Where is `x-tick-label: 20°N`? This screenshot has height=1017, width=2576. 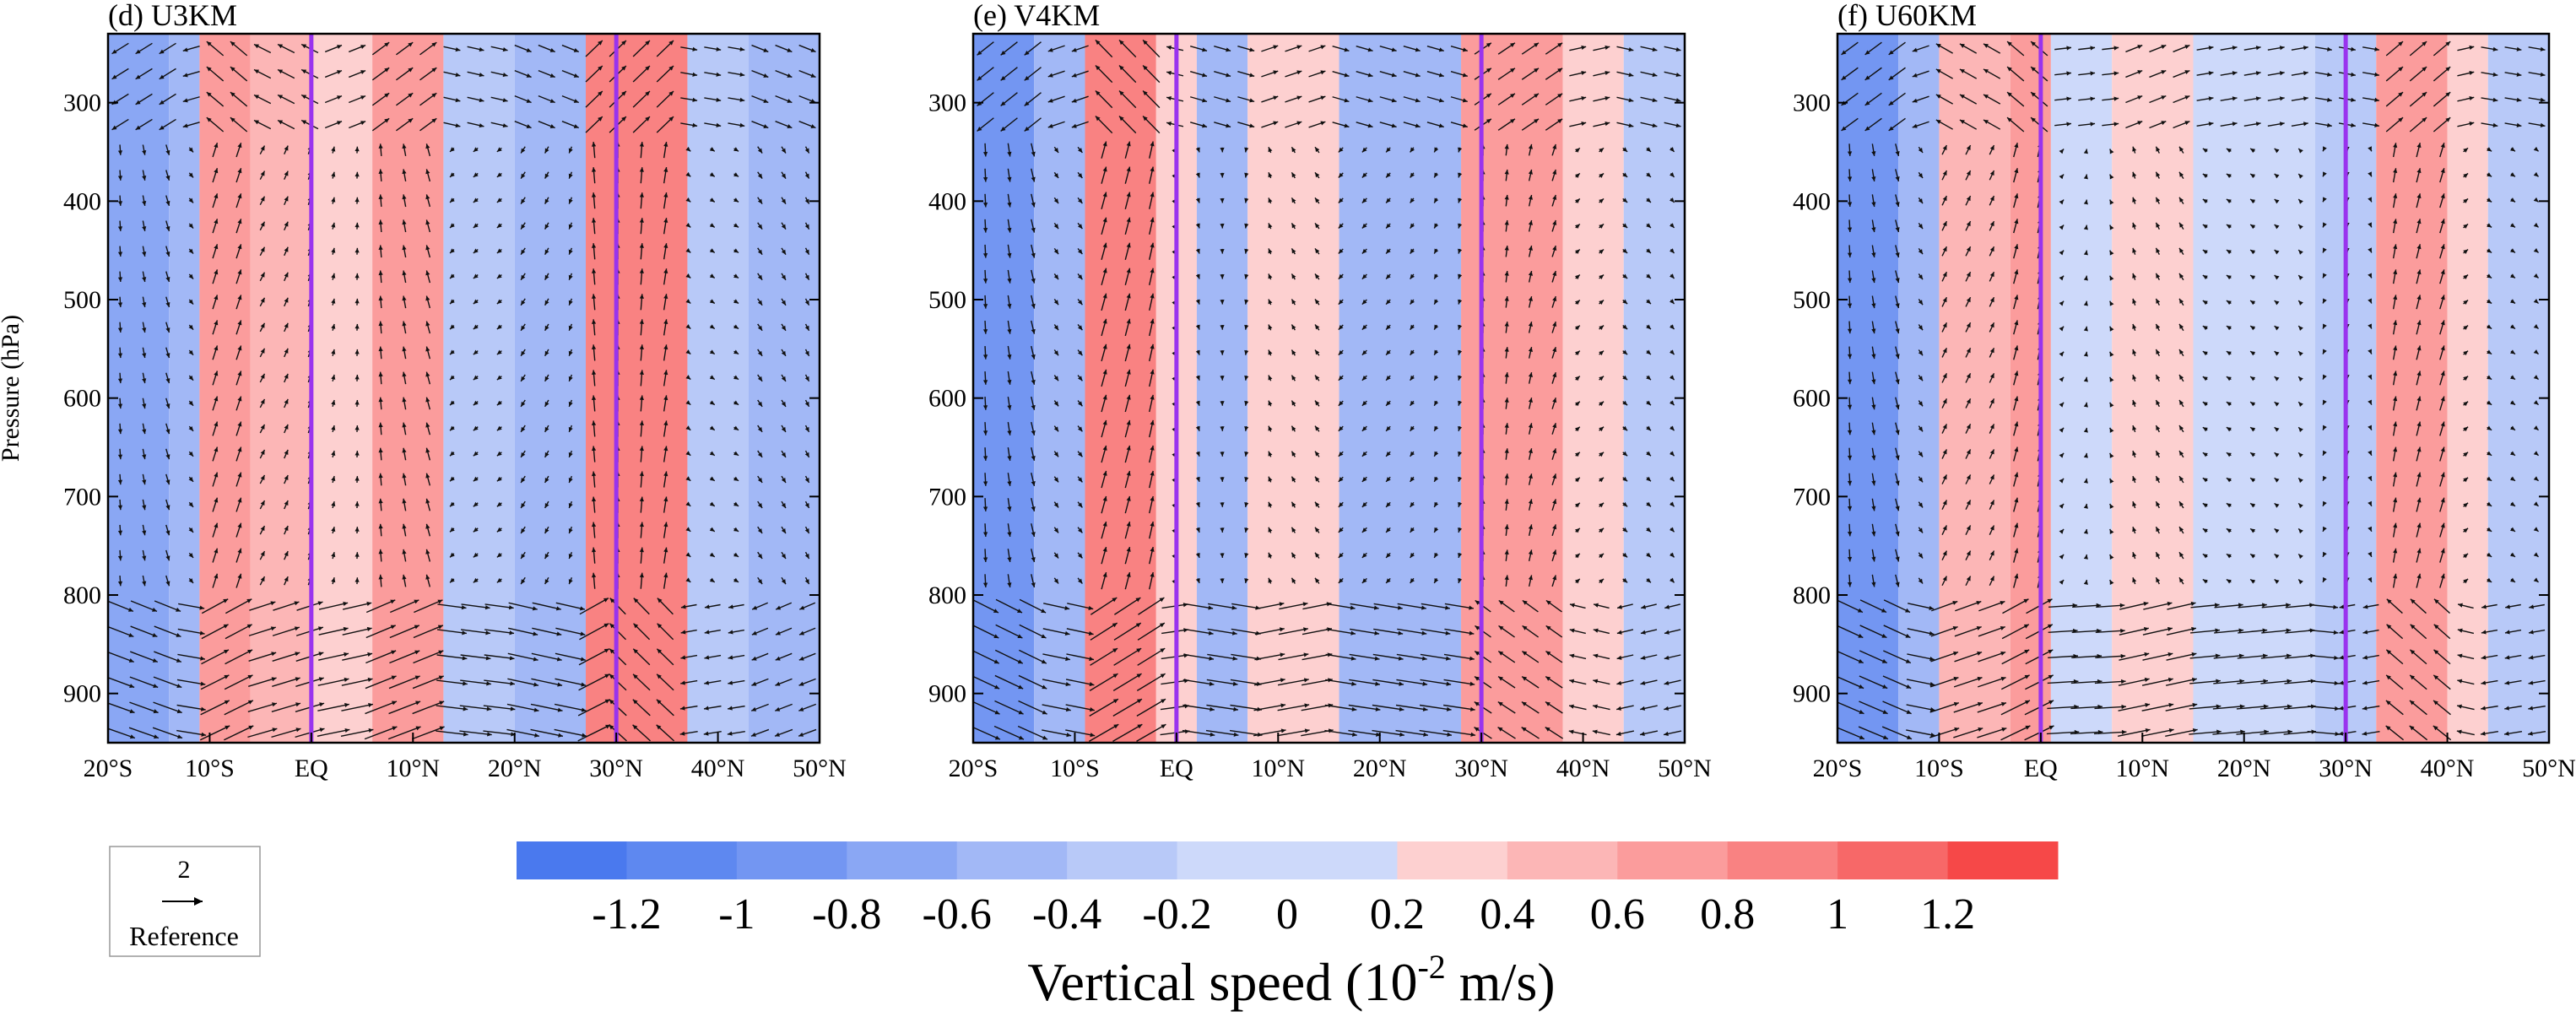 x-tick-label: 20°N is located at coordinates (515, 768).